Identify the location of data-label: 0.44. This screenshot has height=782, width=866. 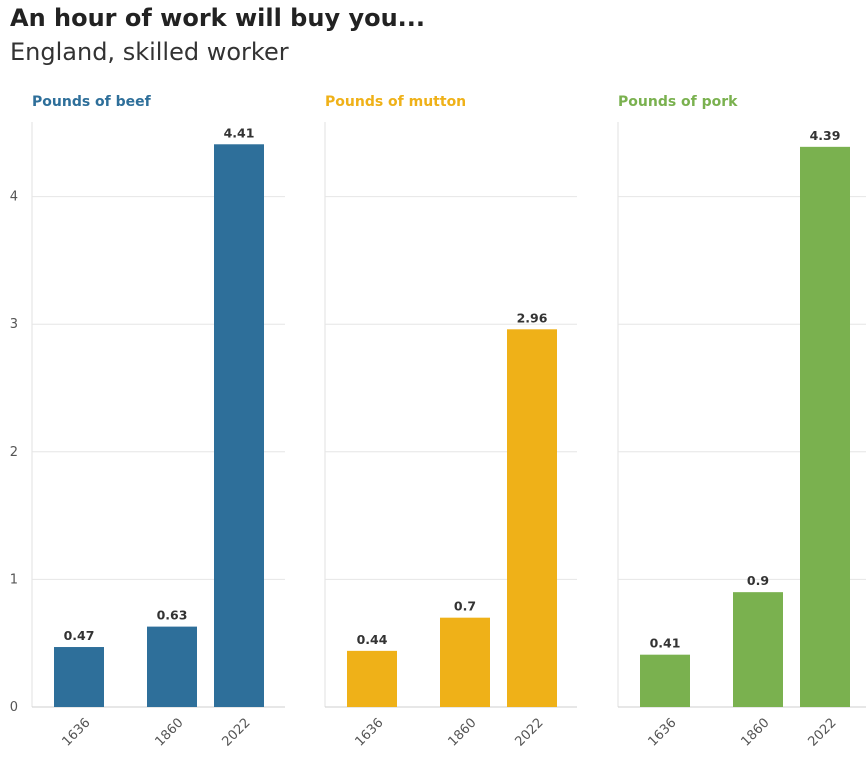
(372, 639).